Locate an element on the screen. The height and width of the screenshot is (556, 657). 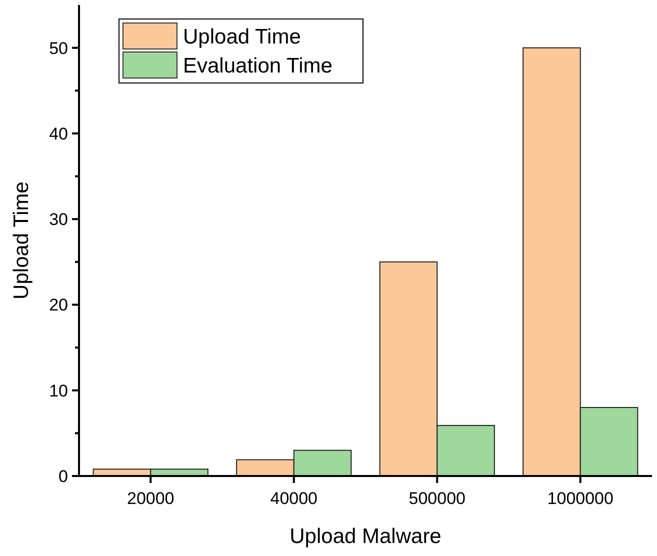
legend-label: Upload Time is located at coordinates (242, 36).